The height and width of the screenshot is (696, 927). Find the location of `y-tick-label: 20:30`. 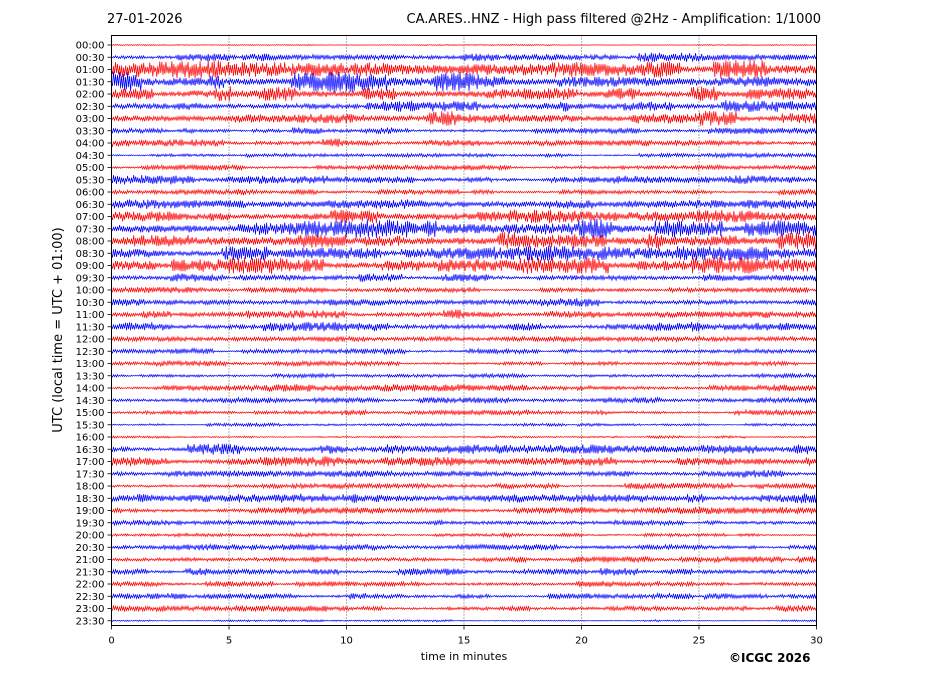

y-tick-label: 20:30 is located at coordinates (90, 548).